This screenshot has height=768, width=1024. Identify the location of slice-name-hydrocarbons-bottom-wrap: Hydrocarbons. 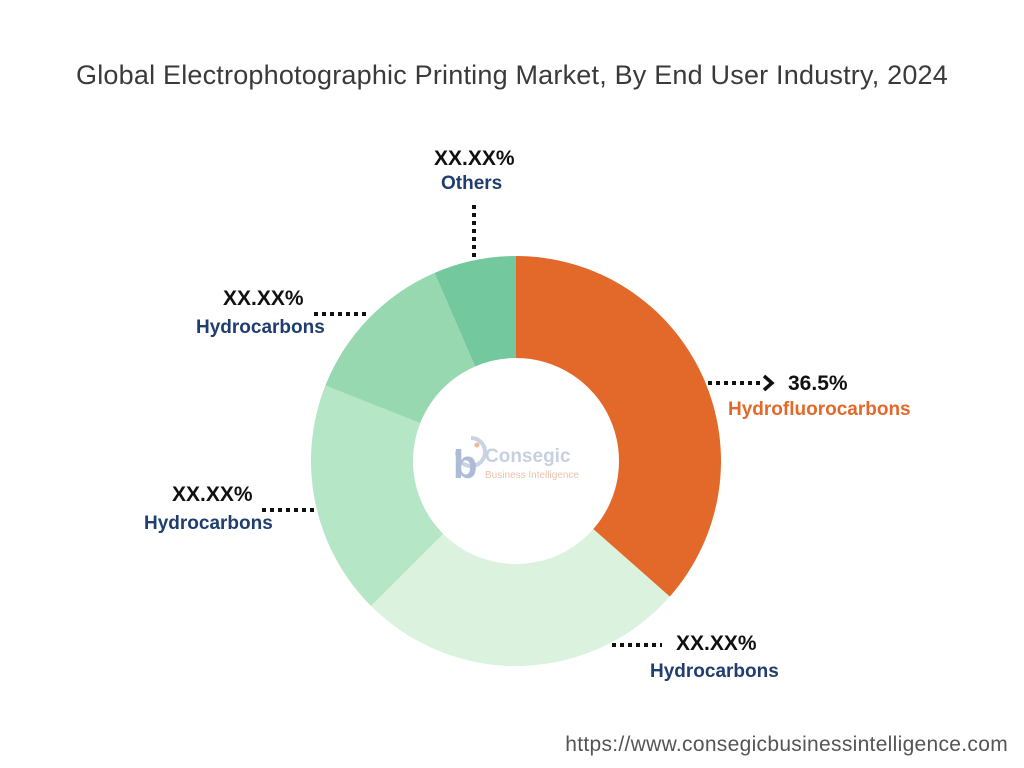
(714, 672).